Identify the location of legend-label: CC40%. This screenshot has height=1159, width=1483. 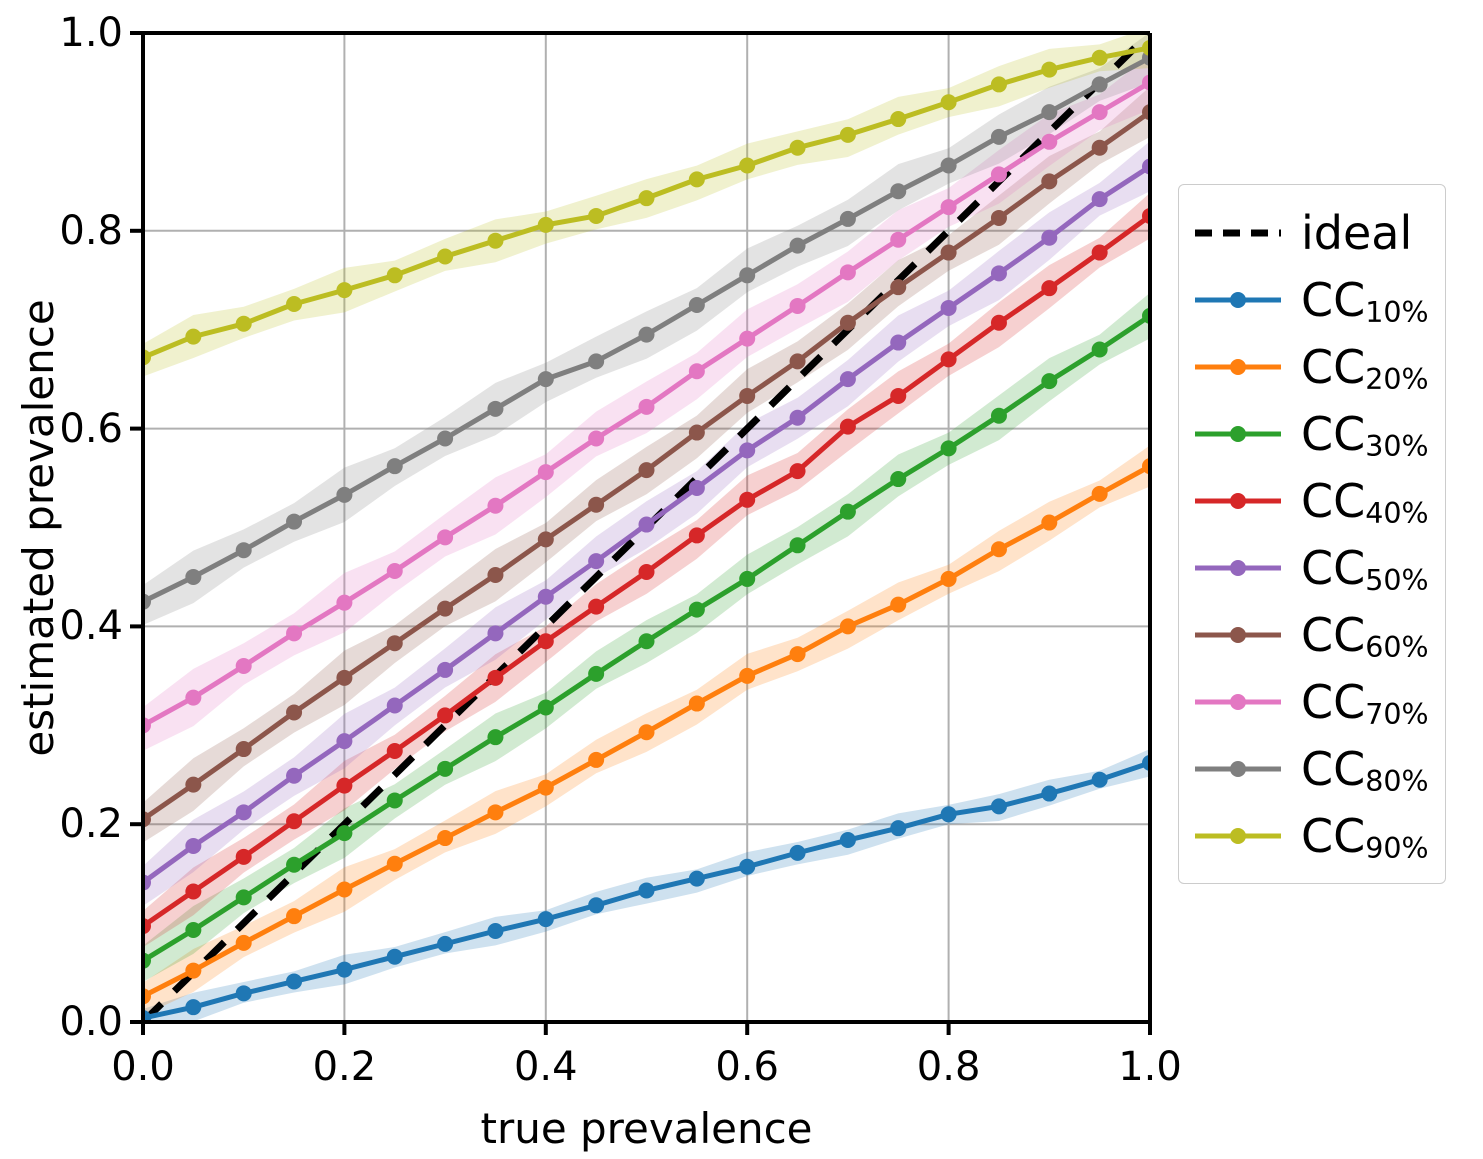
(1365, 503).